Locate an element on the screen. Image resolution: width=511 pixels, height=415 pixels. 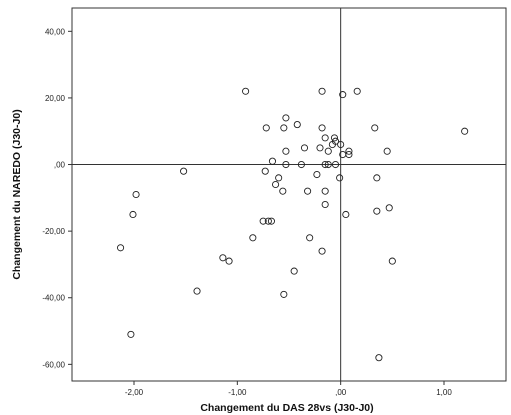
y-tick-label: ,00 is located at coordinates (60, 165).